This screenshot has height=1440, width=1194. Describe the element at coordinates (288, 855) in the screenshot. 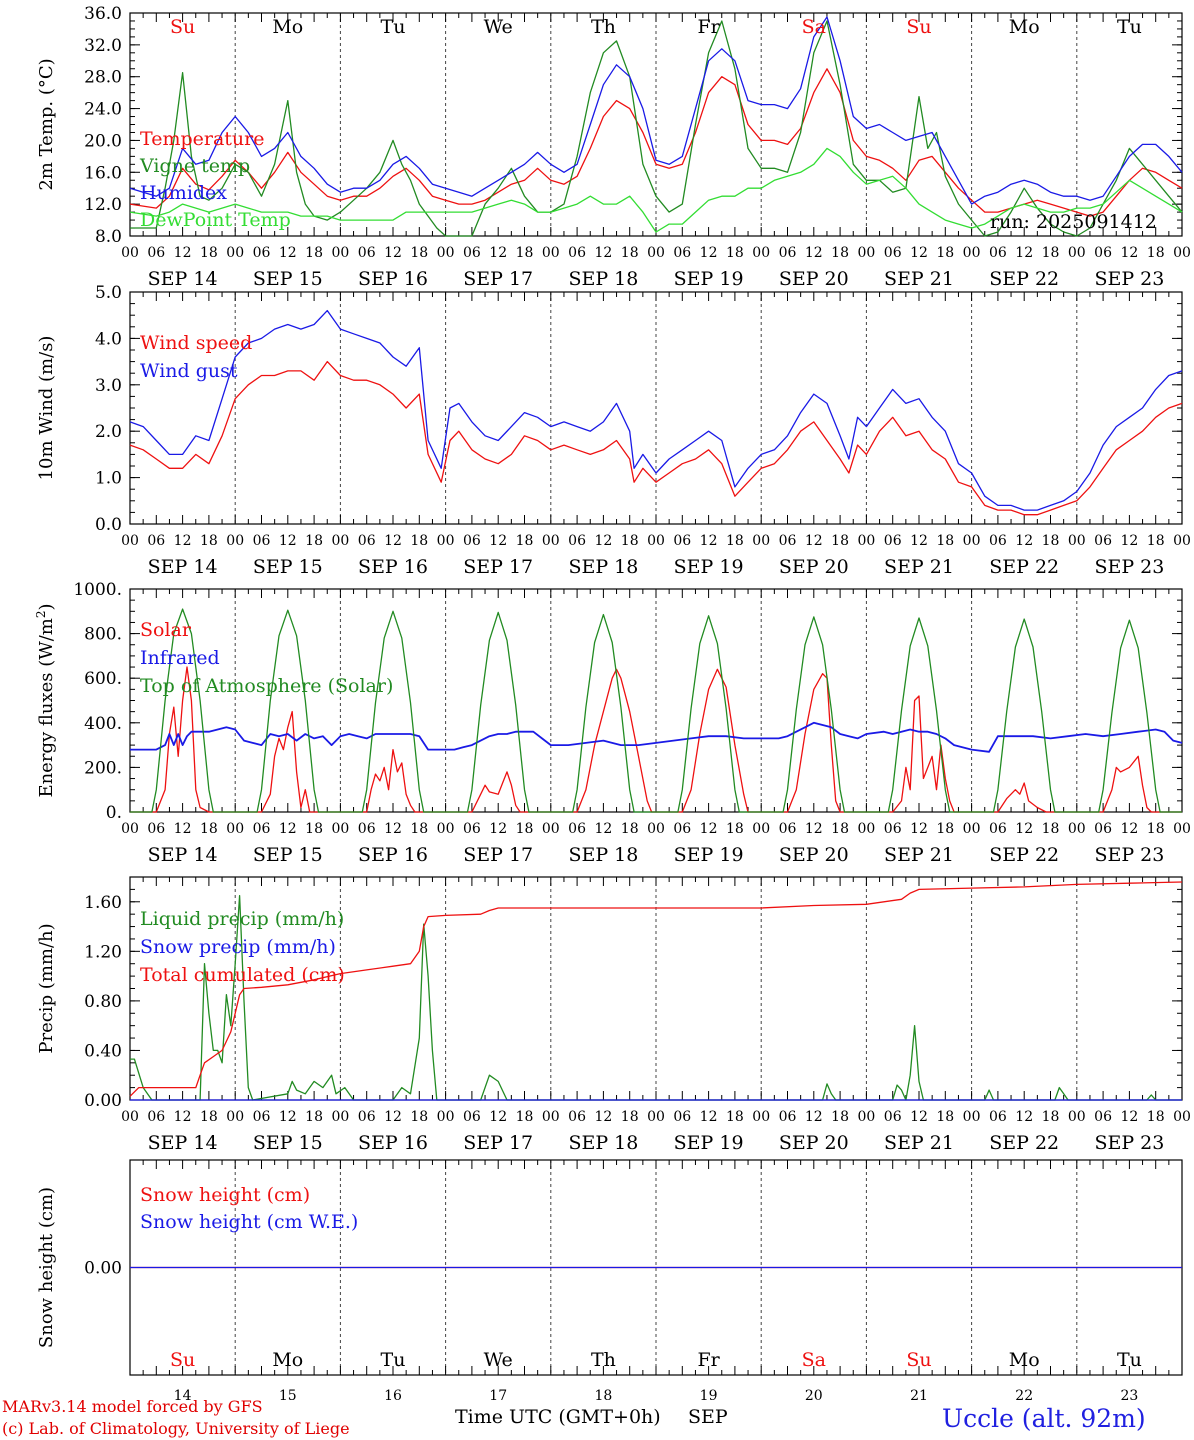

I see `date-label: SEP 15` at that location.